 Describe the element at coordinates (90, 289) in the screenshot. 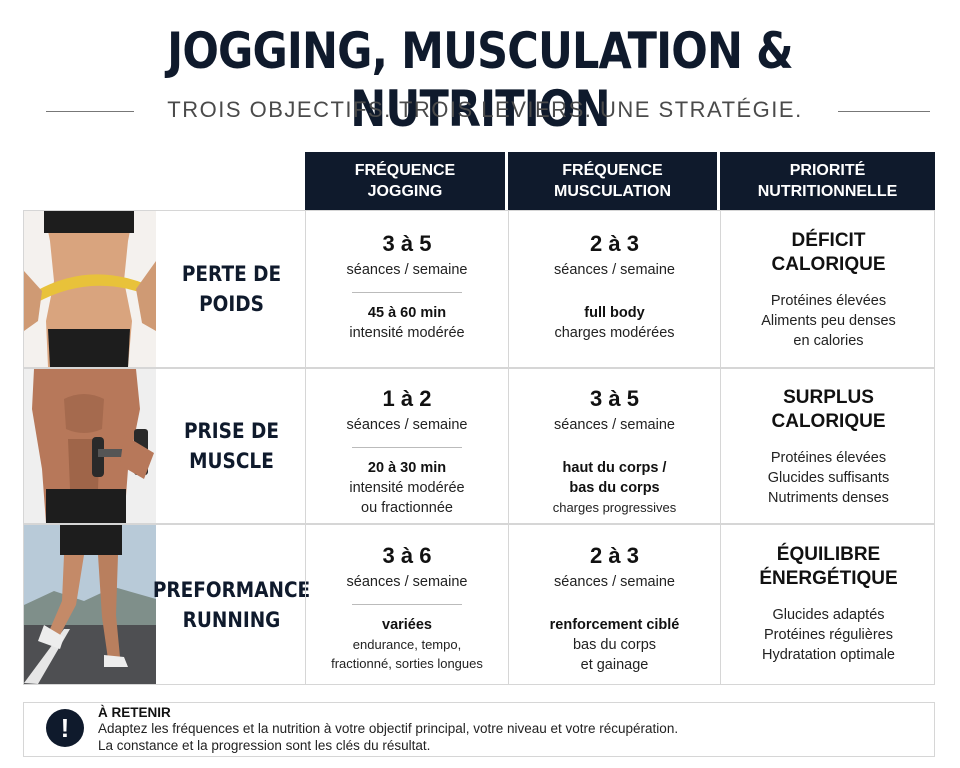

I see `weight-loss-photo` at that location.